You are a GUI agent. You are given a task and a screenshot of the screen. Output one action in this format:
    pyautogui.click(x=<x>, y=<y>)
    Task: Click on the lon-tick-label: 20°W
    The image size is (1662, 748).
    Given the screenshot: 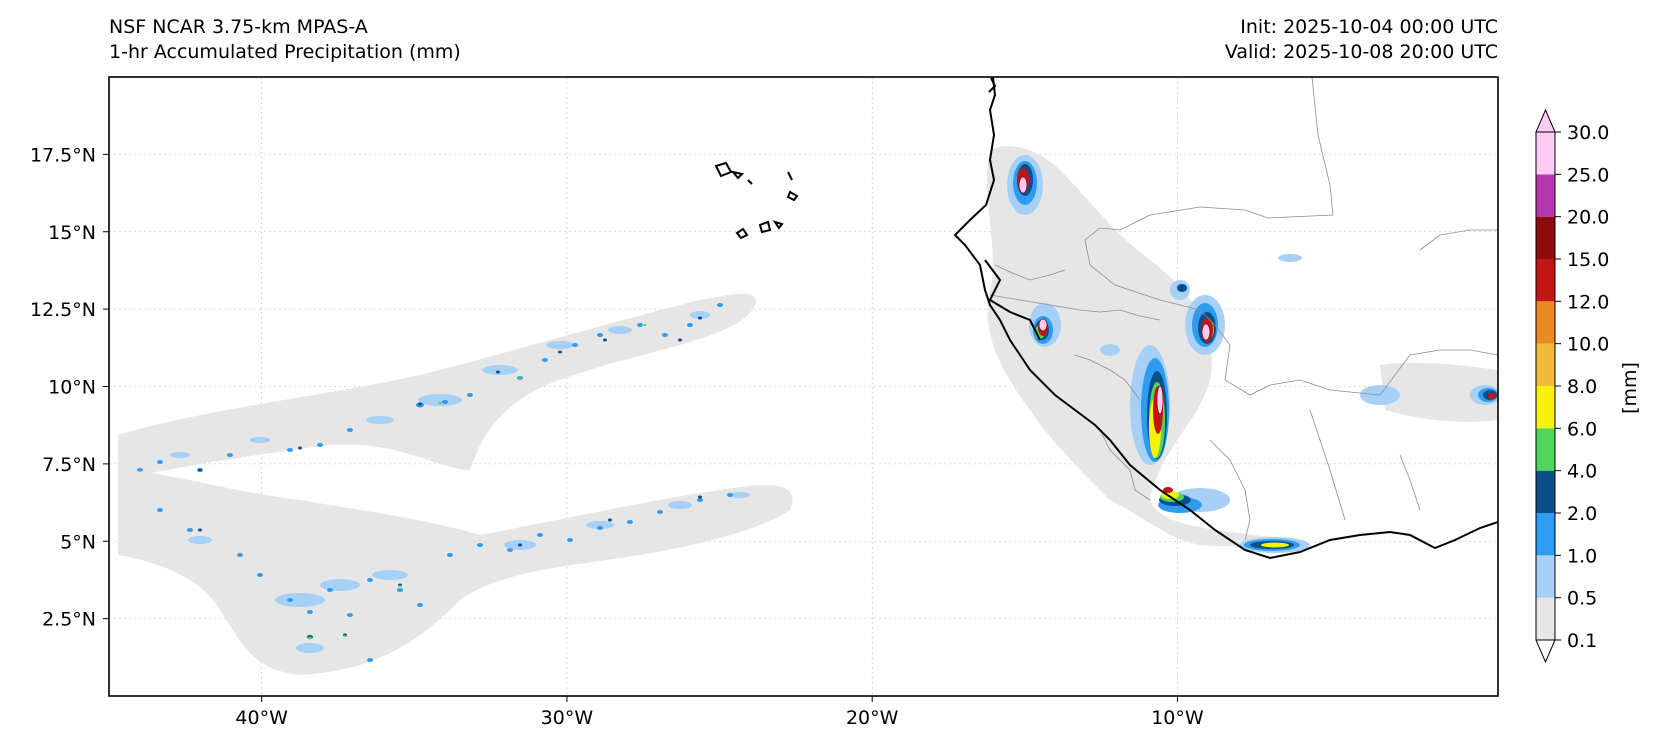 What is the action you would take?
    pyautogui.click(x=872, y=718)
    